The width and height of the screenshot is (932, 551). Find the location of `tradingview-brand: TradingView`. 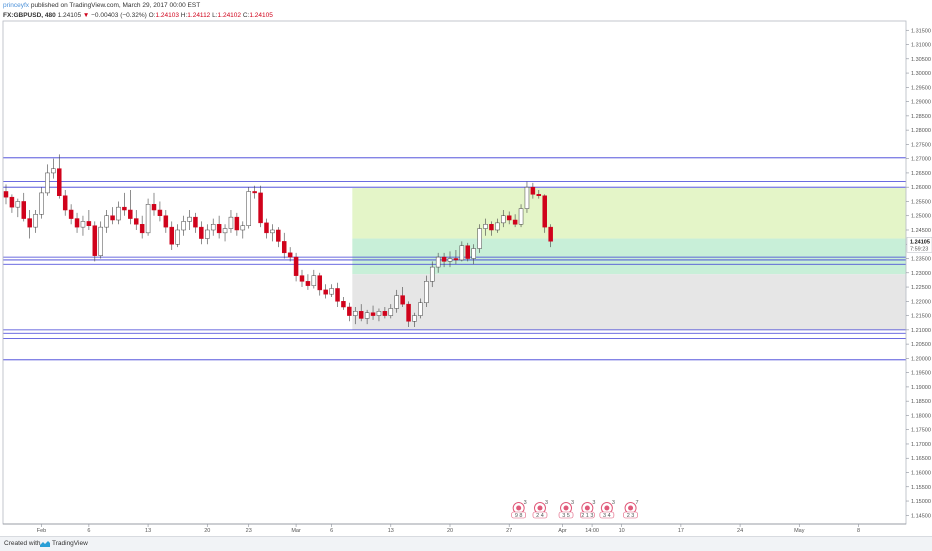

tradingview-brand: TradingView is located at coordinates (70, 543).